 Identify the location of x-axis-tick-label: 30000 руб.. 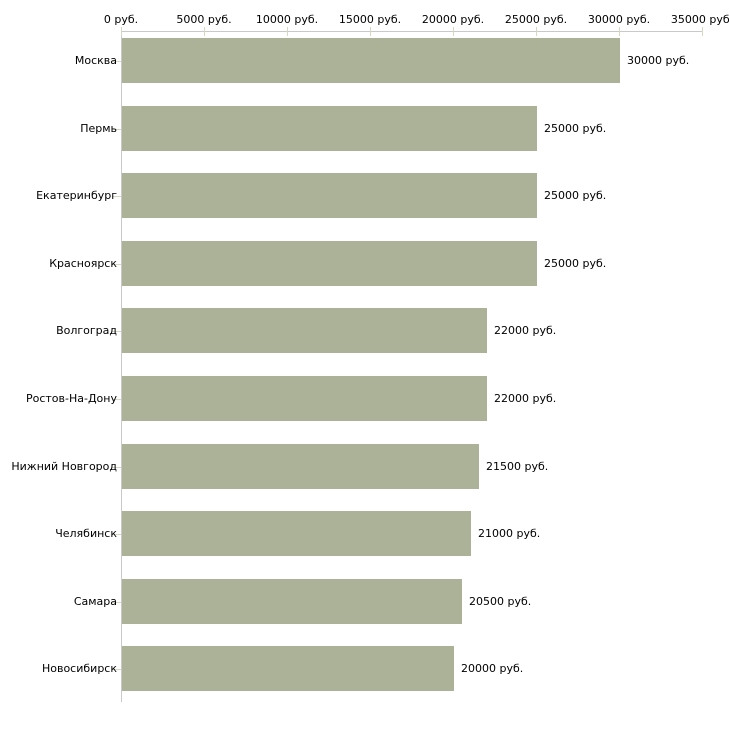
(619, 19).